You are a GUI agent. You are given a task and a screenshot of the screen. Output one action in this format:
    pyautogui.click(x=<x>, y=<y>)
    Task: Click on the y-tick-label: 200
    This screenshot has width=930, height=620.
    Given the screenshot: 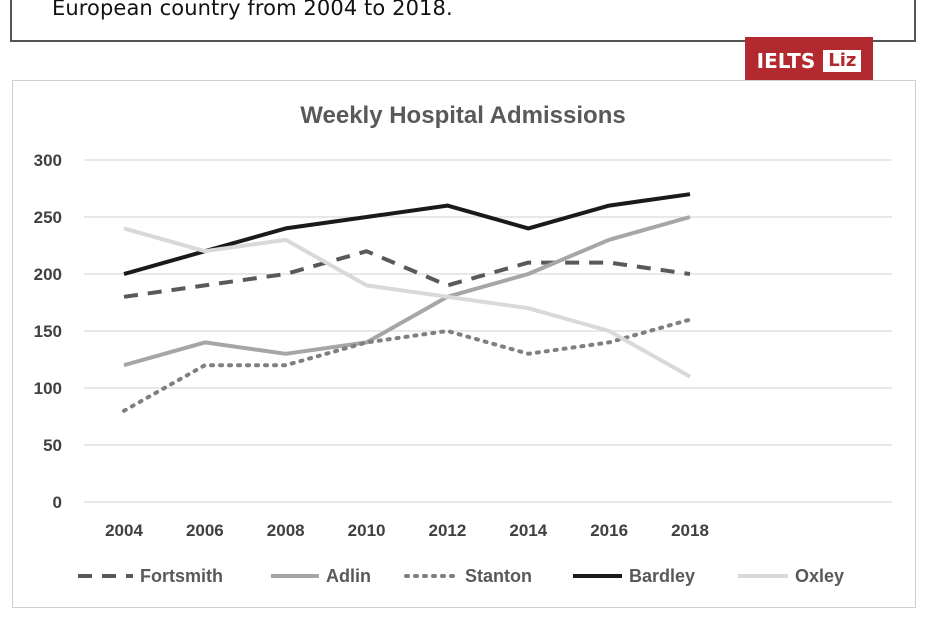 What is the action you would take?
    pyautogui.click(x=48, y=274)
    